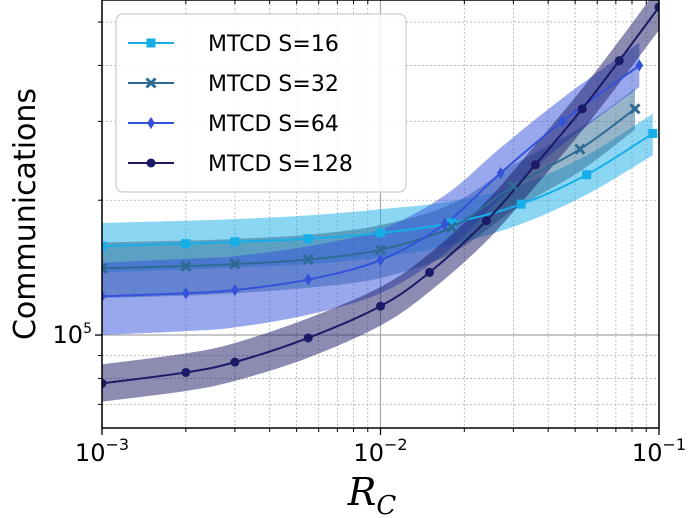  I want to click on x-axis-label-subscript: C, so click(386, 504).